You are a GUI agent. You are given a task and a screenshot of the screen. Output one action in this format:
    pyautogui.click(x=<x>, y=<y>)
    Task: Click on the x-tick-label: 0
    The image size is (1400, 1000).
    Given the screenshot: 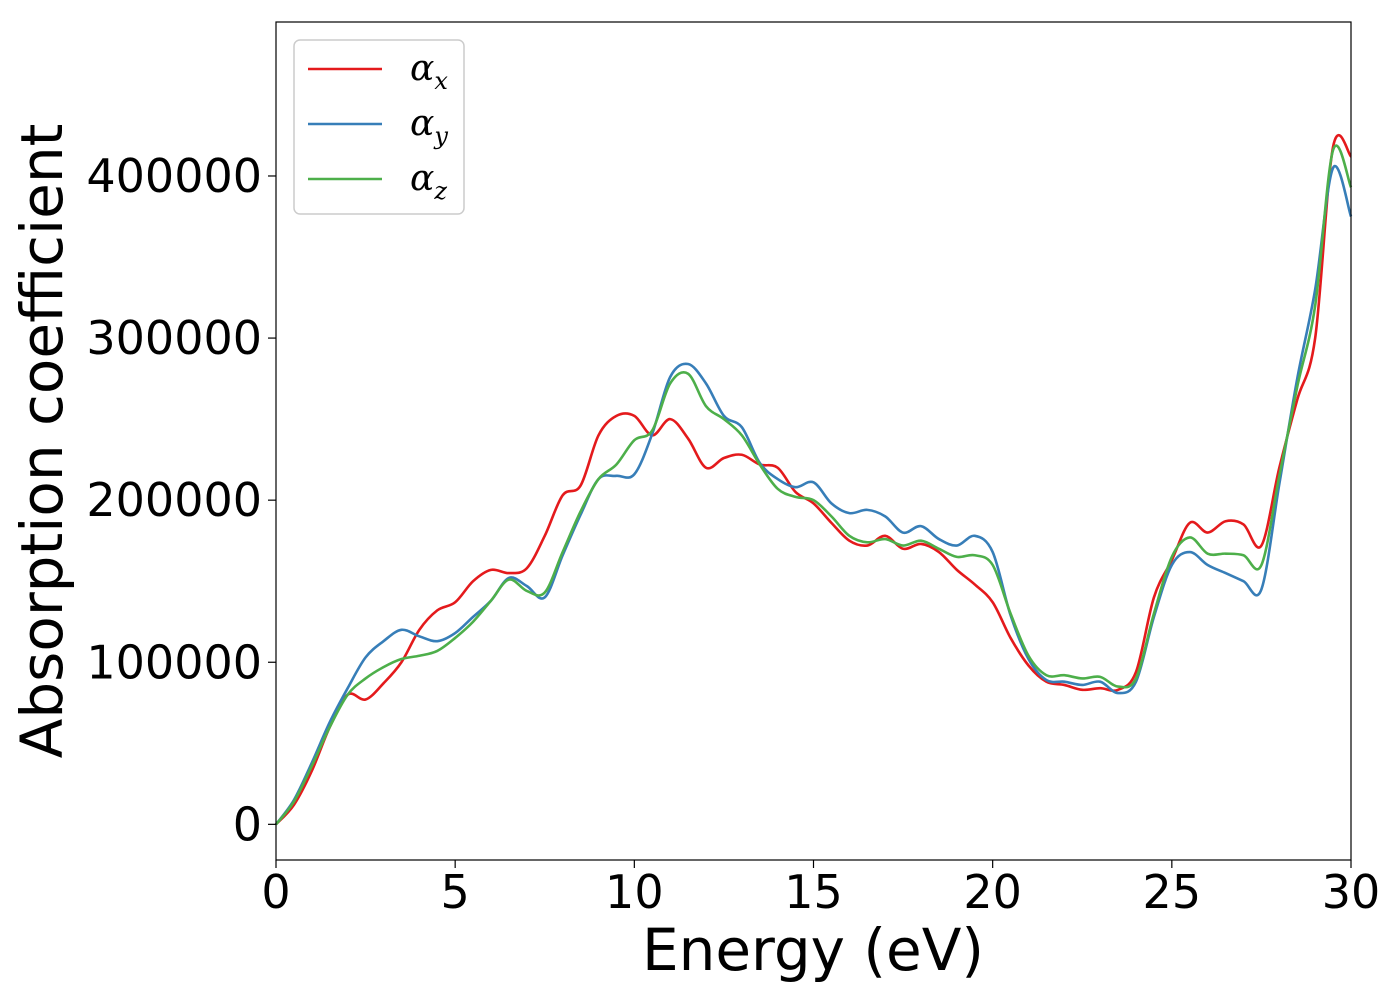 What is the action you would take?
    pyautogui.click(x=275, y=892)
    